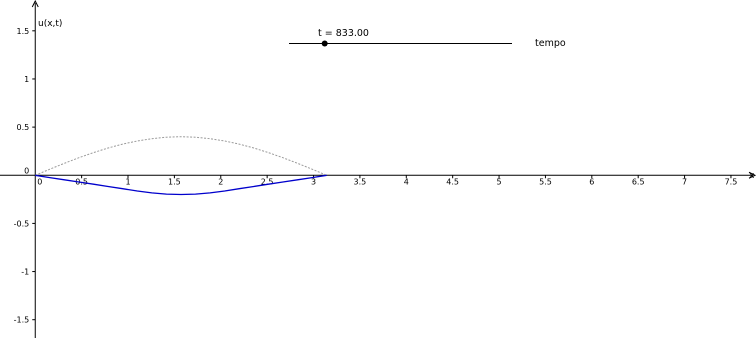  What do you see at coordinates (220, 181) in the screenshot?
I see `x-tick-label: 2` at bounding box center [220, 181].